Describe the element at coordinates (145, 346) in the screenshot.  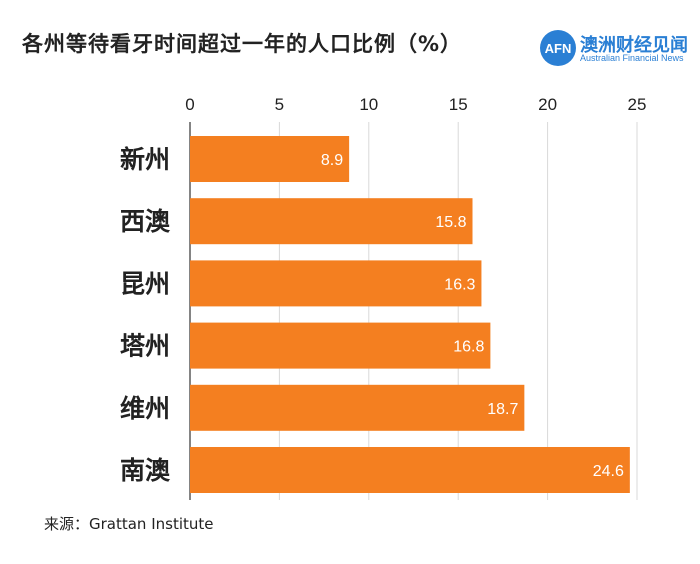
I see `category-label: 塔州` at that location.